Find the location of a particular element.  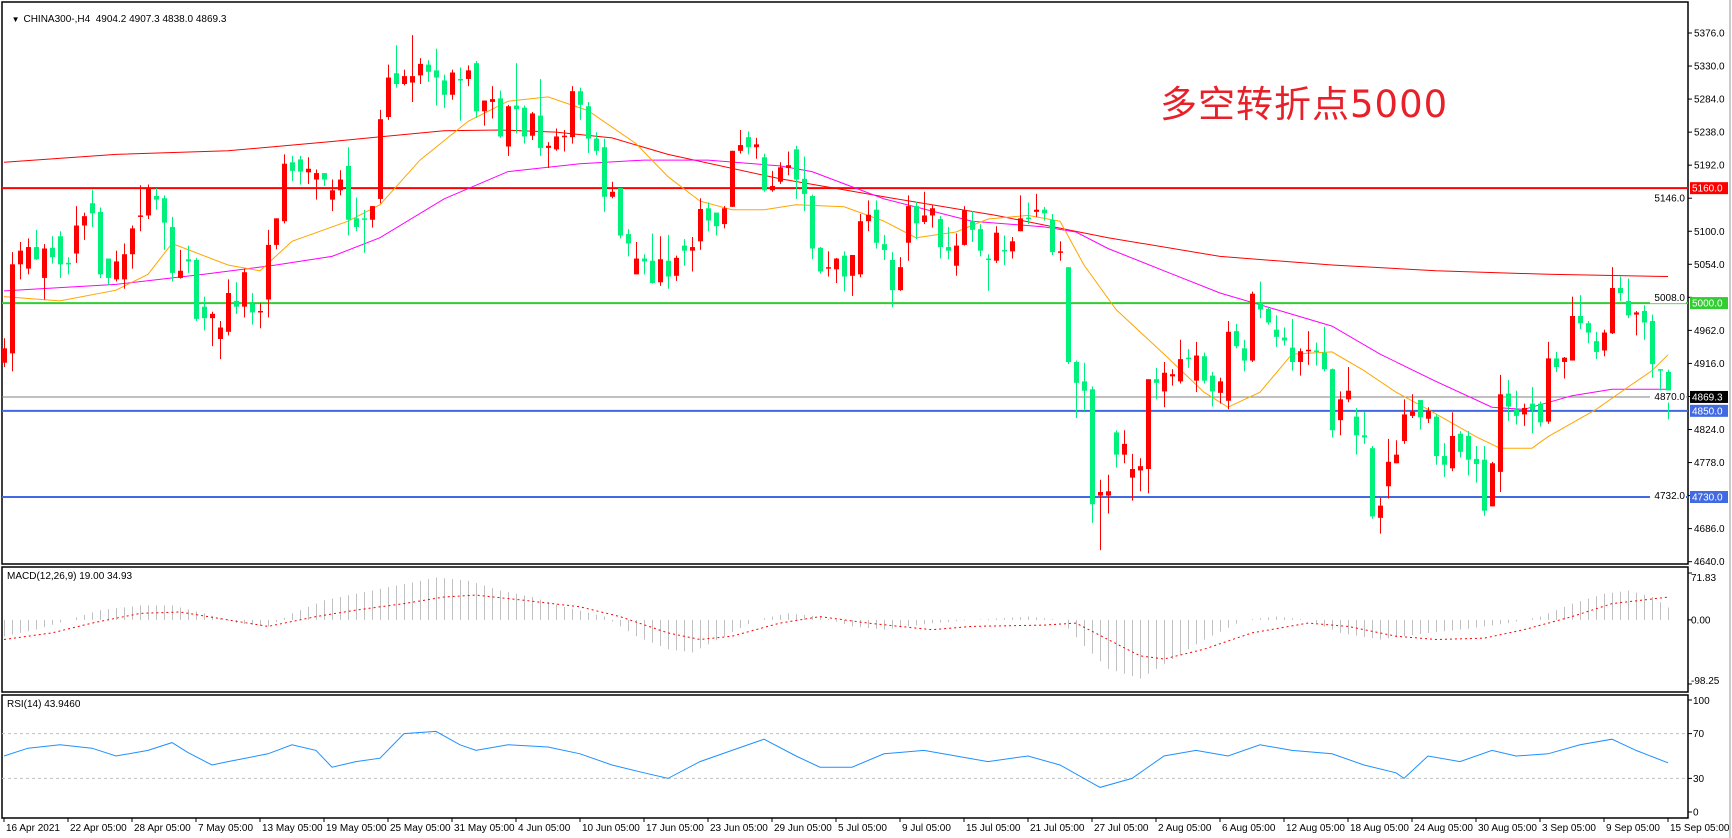

dropdown-triangle-icon: ▼ is located at coordinates (15, 19).